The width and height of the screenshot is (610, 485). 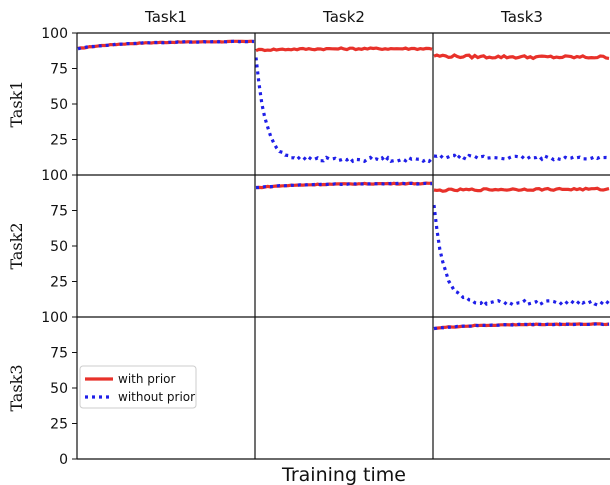 I want to click on column-title: Task2, so click(x=343, y=17).